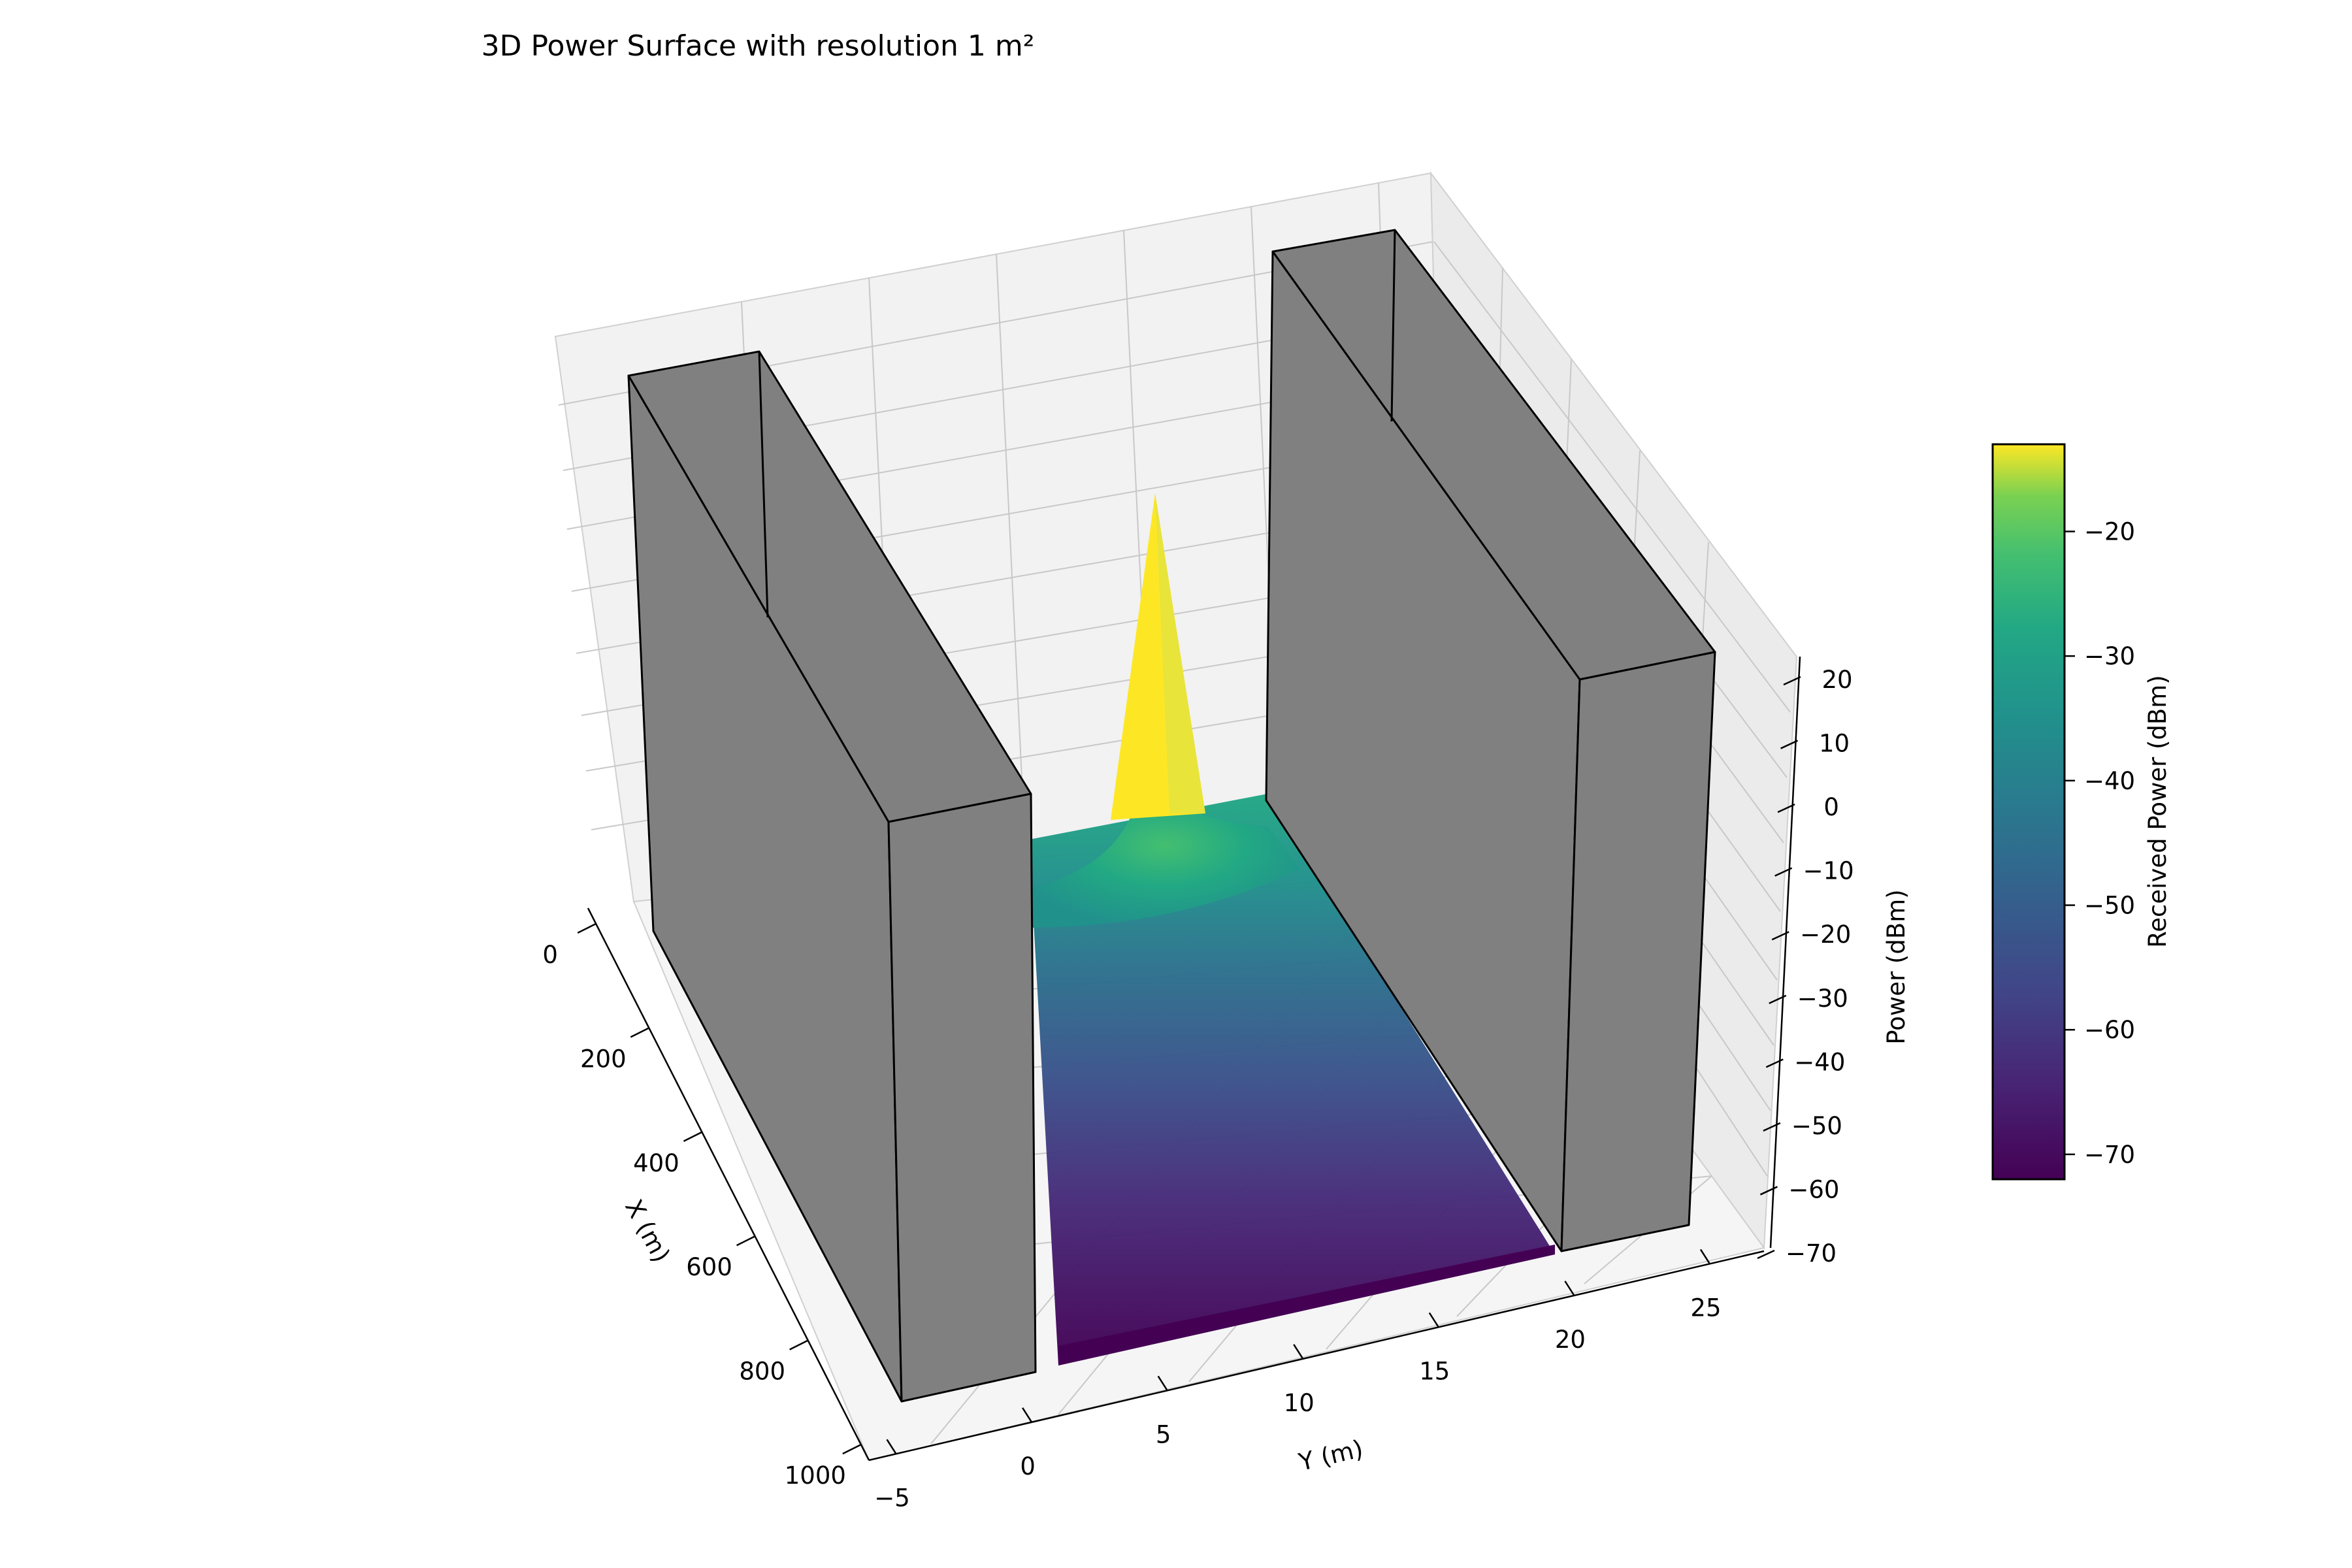 This screenshot has width=2352, height=1568. I want to click on colorbar: −20 −30 −40 −50 −60 −70 Received Power (dBm), so click(2081, 812).